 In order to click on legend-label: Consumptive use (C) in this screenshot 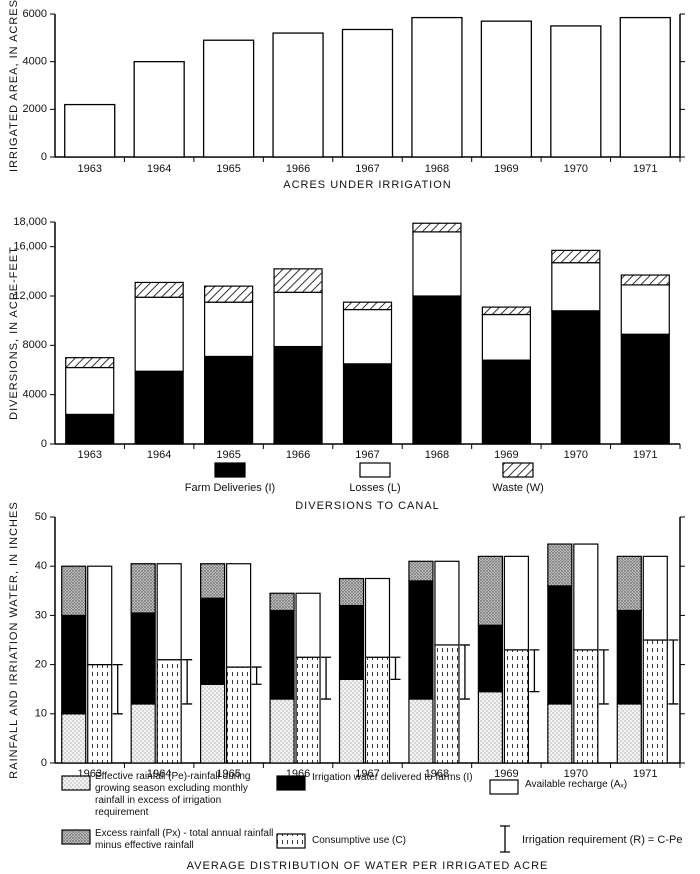, I will do `click(359, 840)`.